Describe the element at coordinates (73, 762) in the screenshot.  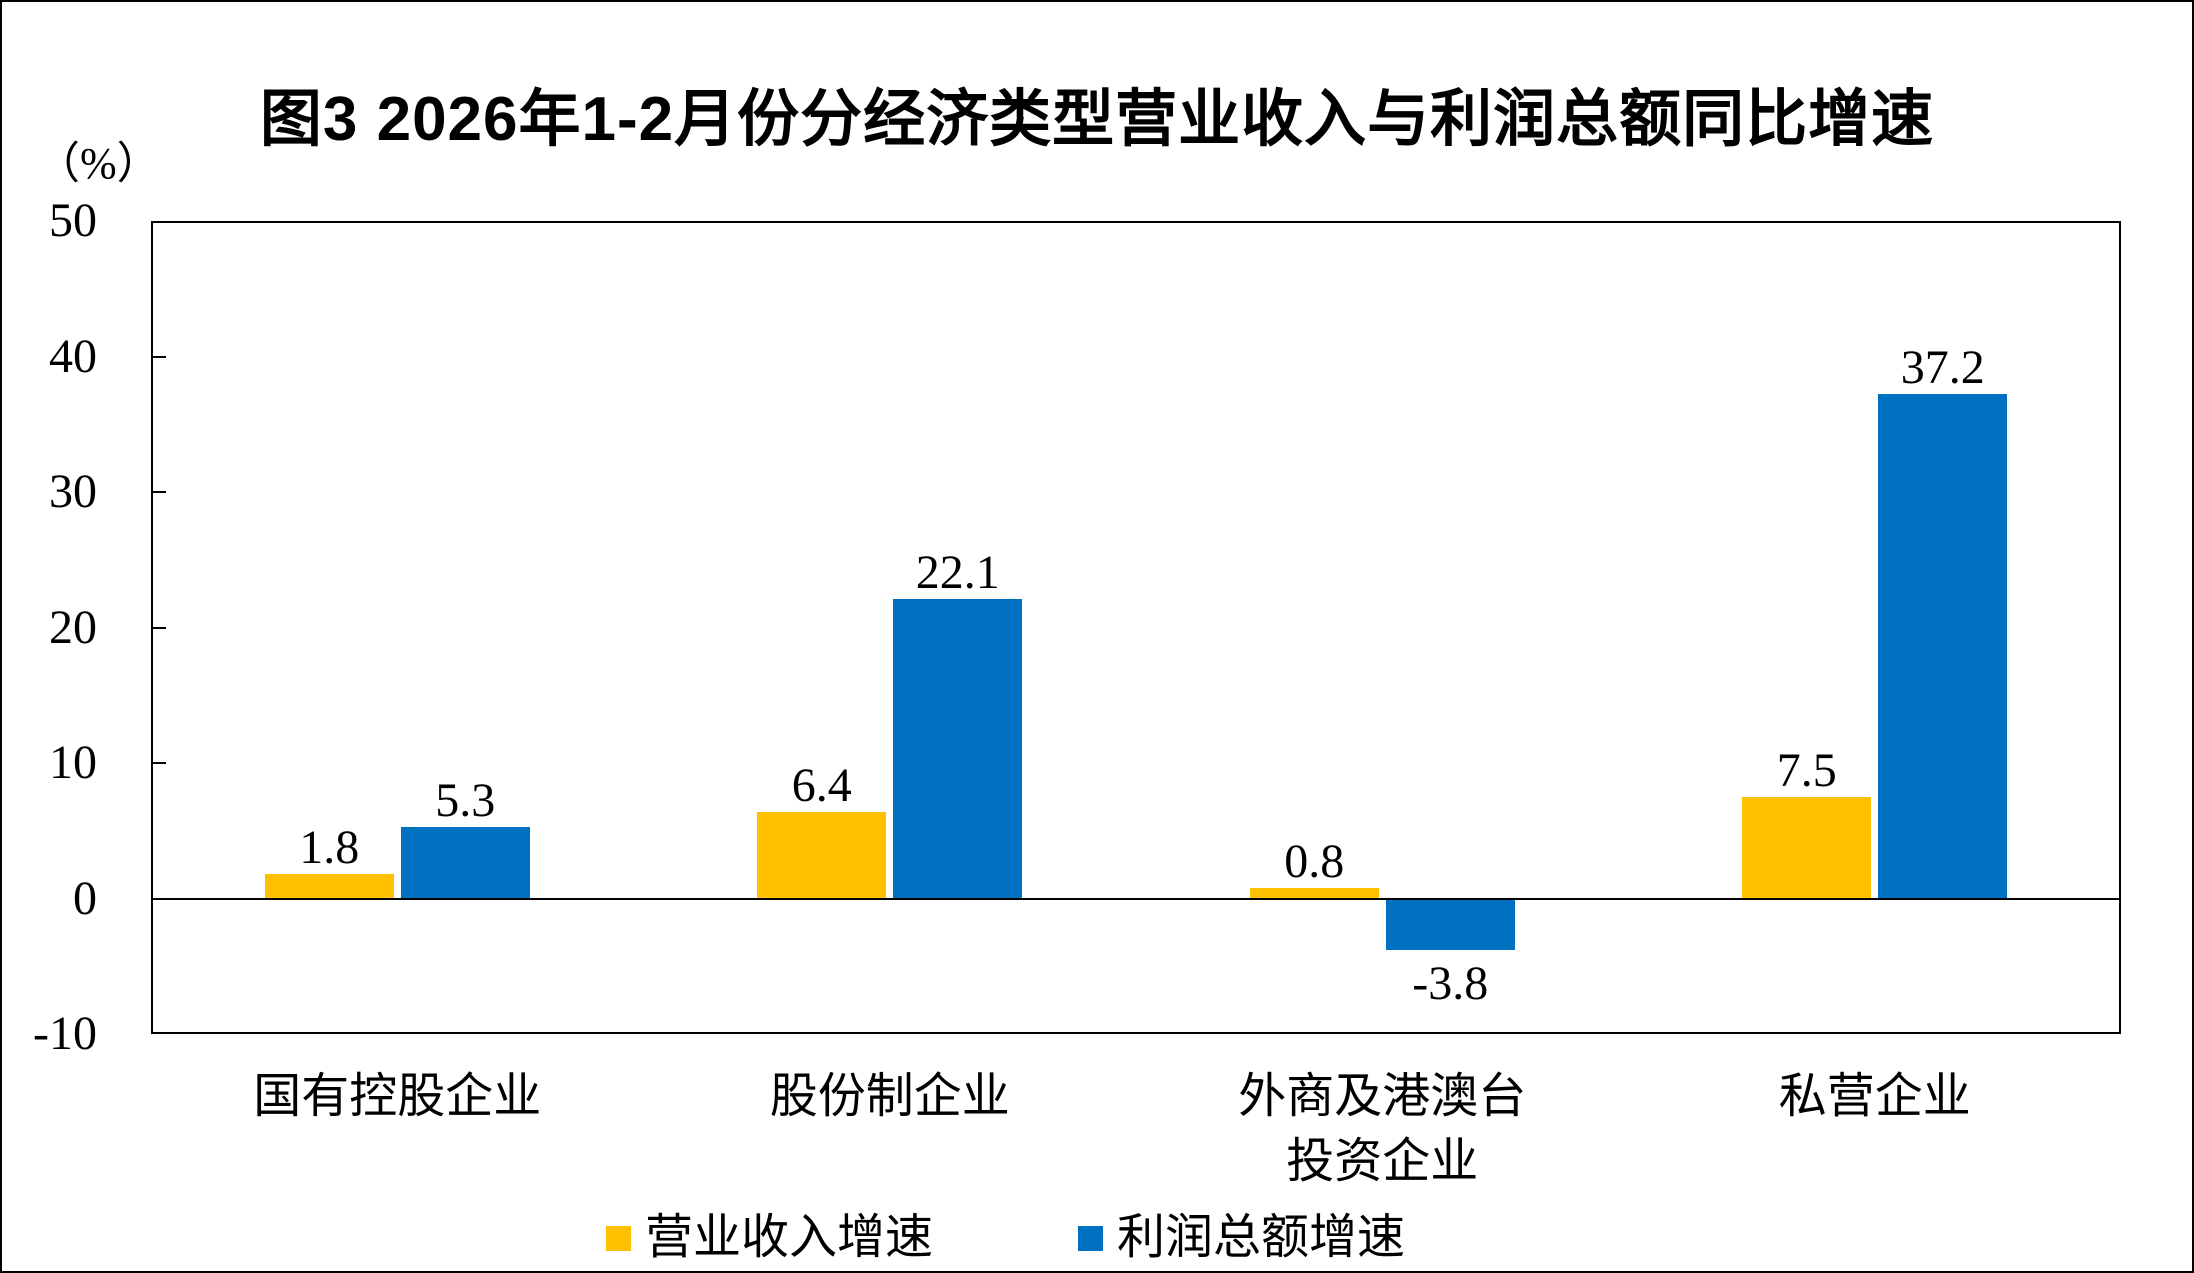
I see `y-axis-tick-label: 10` at that location.